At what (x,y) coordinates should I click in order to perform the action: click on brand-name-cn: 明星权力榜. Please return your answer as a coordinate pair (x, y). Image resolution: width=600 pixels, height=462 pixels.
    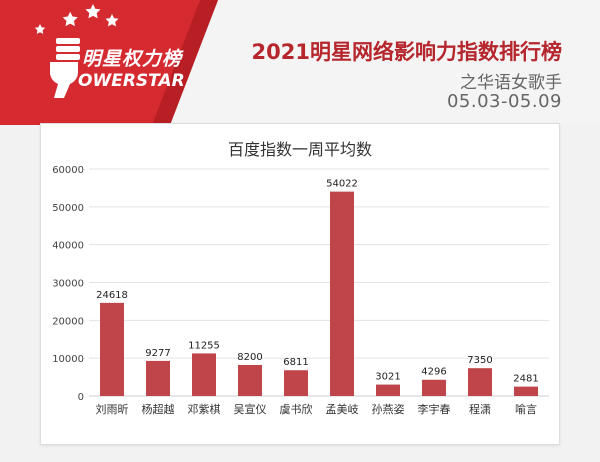
    Looking at the image, I should click on (132, 59).